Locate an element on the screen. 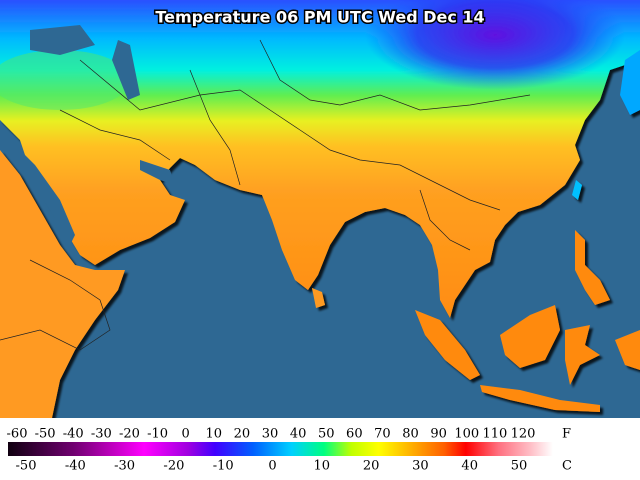 Image resolution: width=640 pixels, height=480 pixels. fahrenheit-label: -10 is located at coordinates (157, 434).